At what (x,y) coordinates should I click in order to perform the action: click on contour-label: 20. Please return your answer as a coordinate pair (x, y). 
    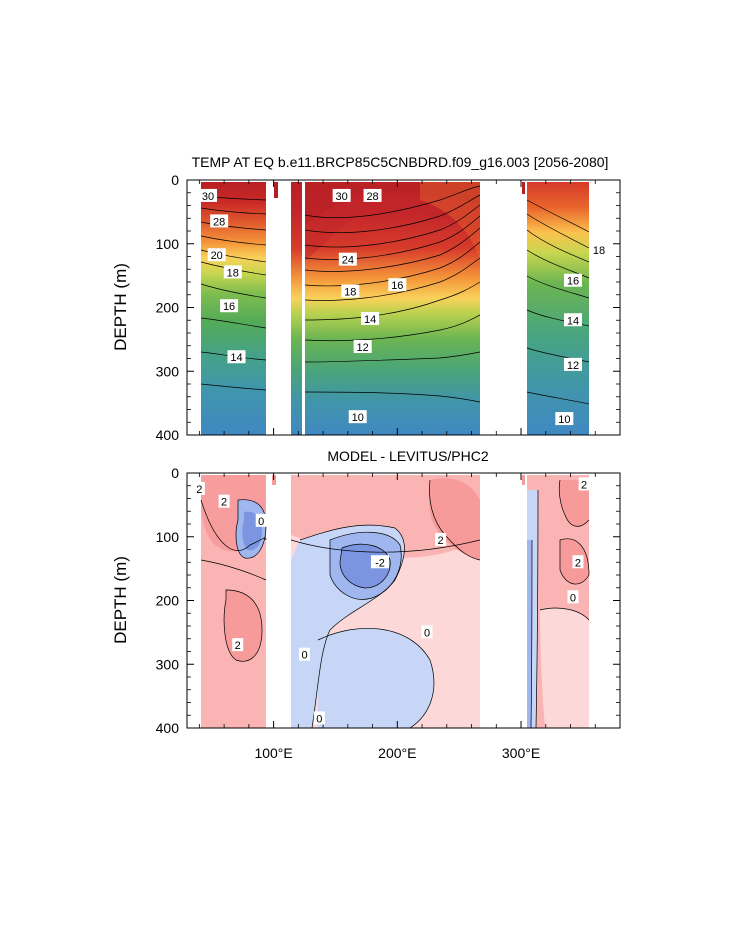
    Looking at the image, I should click on (216, 255).